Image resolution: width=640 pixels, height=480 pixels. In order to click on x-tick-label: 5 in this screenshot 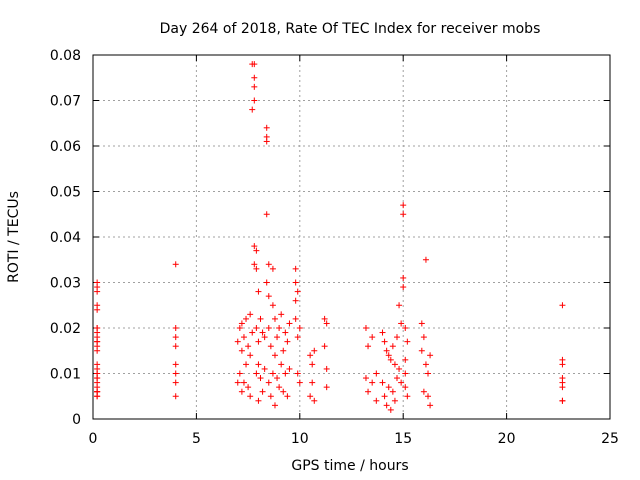, I will do `click(196, 439)`.